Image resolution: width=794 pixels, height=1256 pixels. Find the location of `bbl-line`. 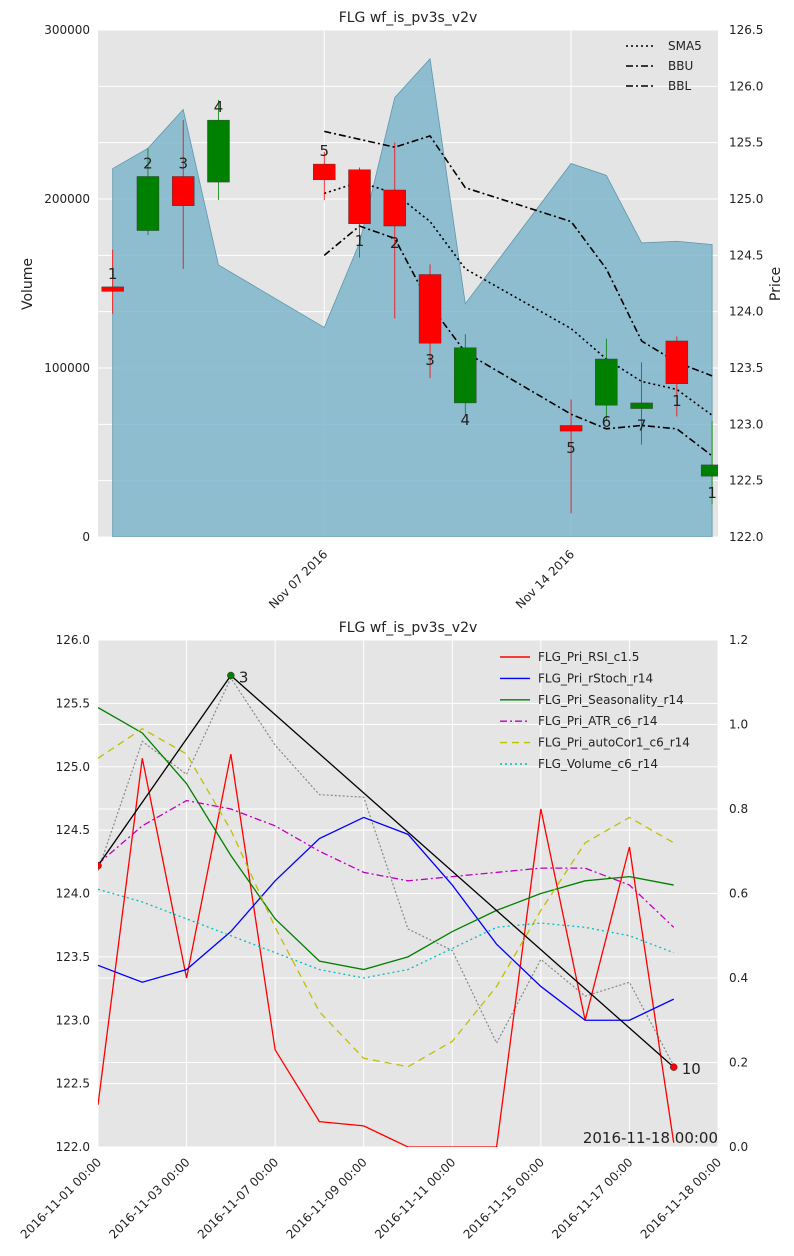

bbl-line is located at coordinates (518, 341).